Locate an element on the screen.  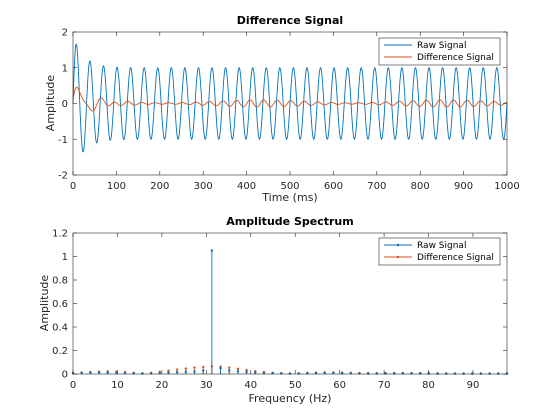
top-y-tick-label: 1 is located at coordinates (65, 68).